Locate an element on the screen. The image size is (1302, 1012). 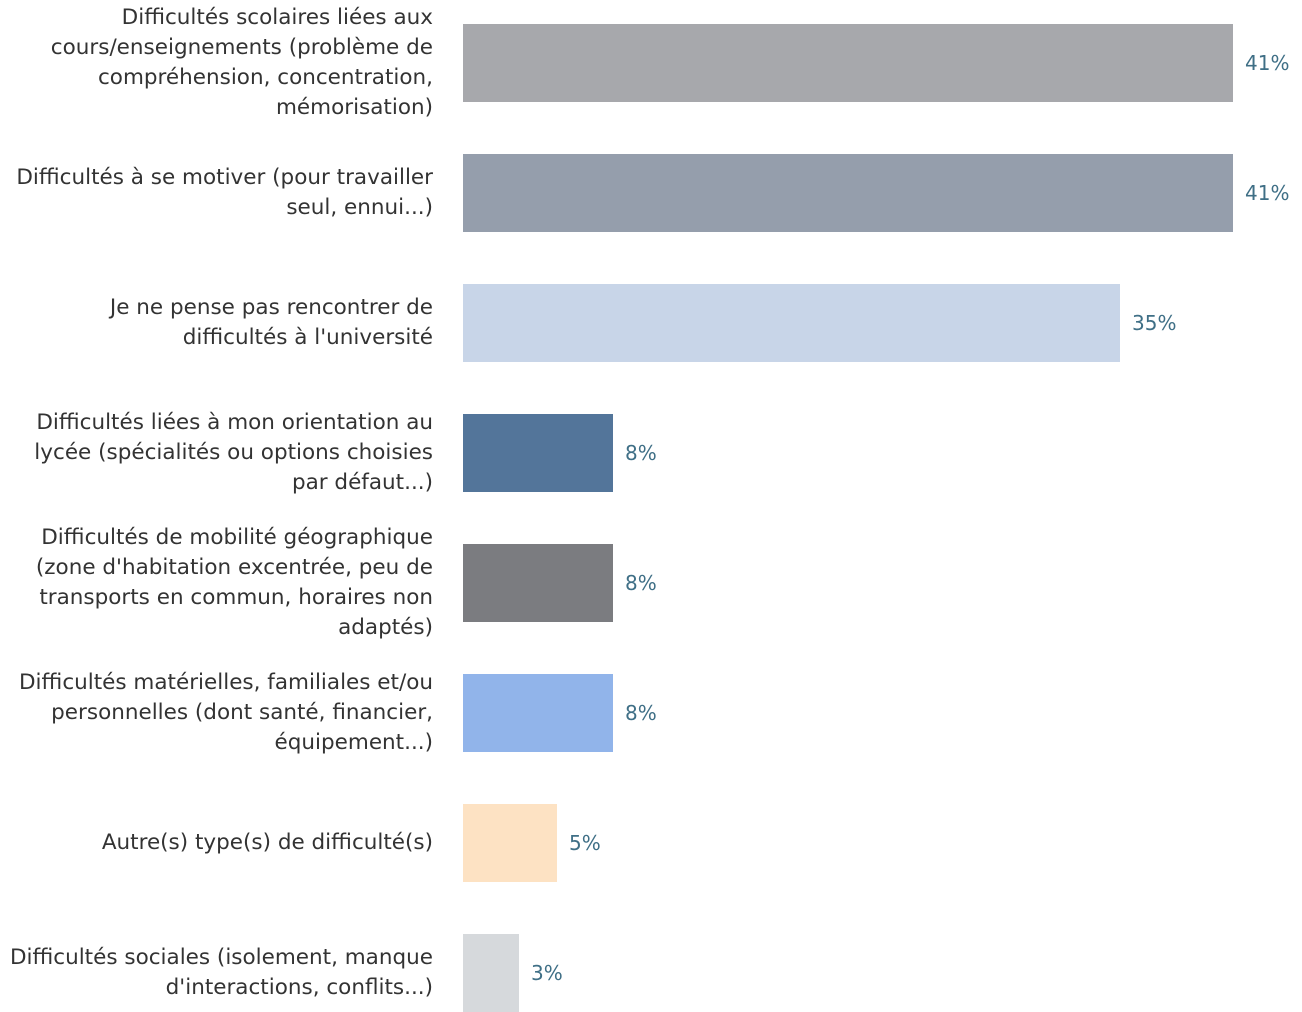
value-label: 3% is located at coordinates (547, 973).